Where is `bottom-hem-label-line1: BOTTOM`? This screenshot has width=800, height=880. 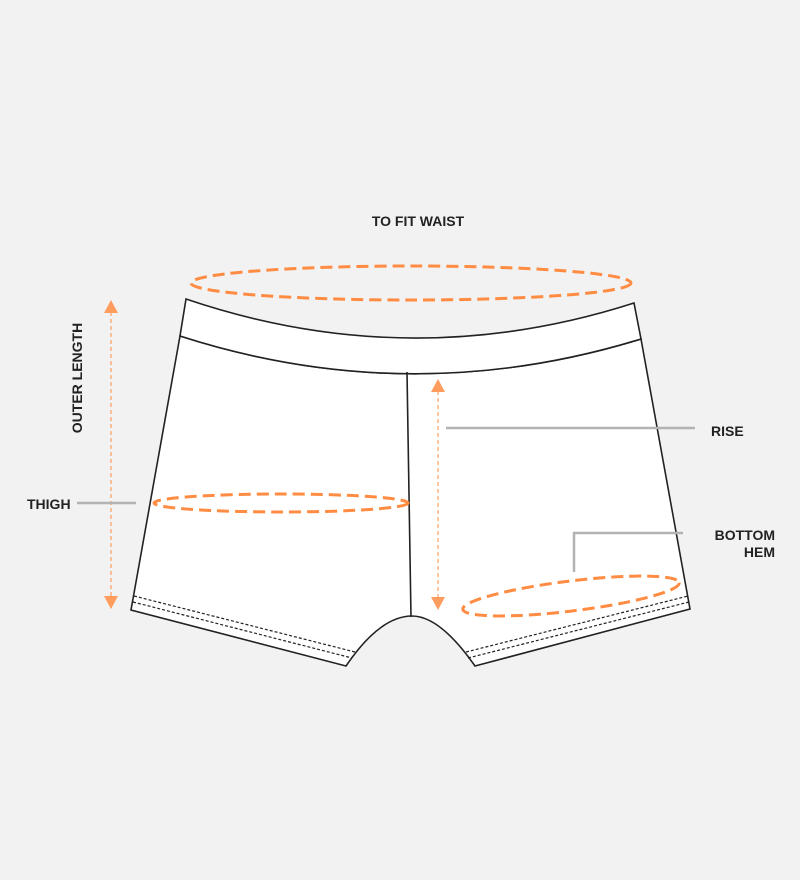 bottom-hem-label-line1: BOTTOM is located at coordinates (745, 535).